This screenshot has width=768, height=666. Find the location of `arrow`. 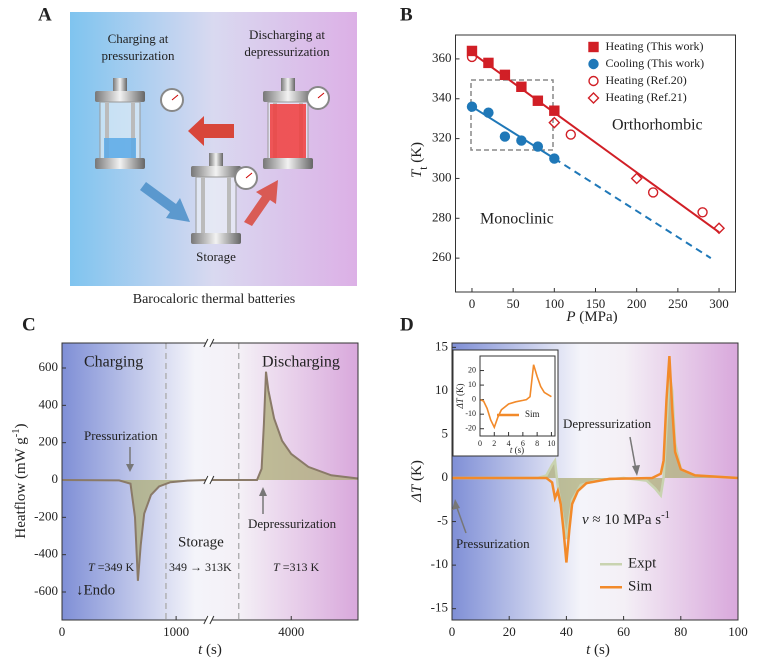

arrow is located at coordinates (165, 202).